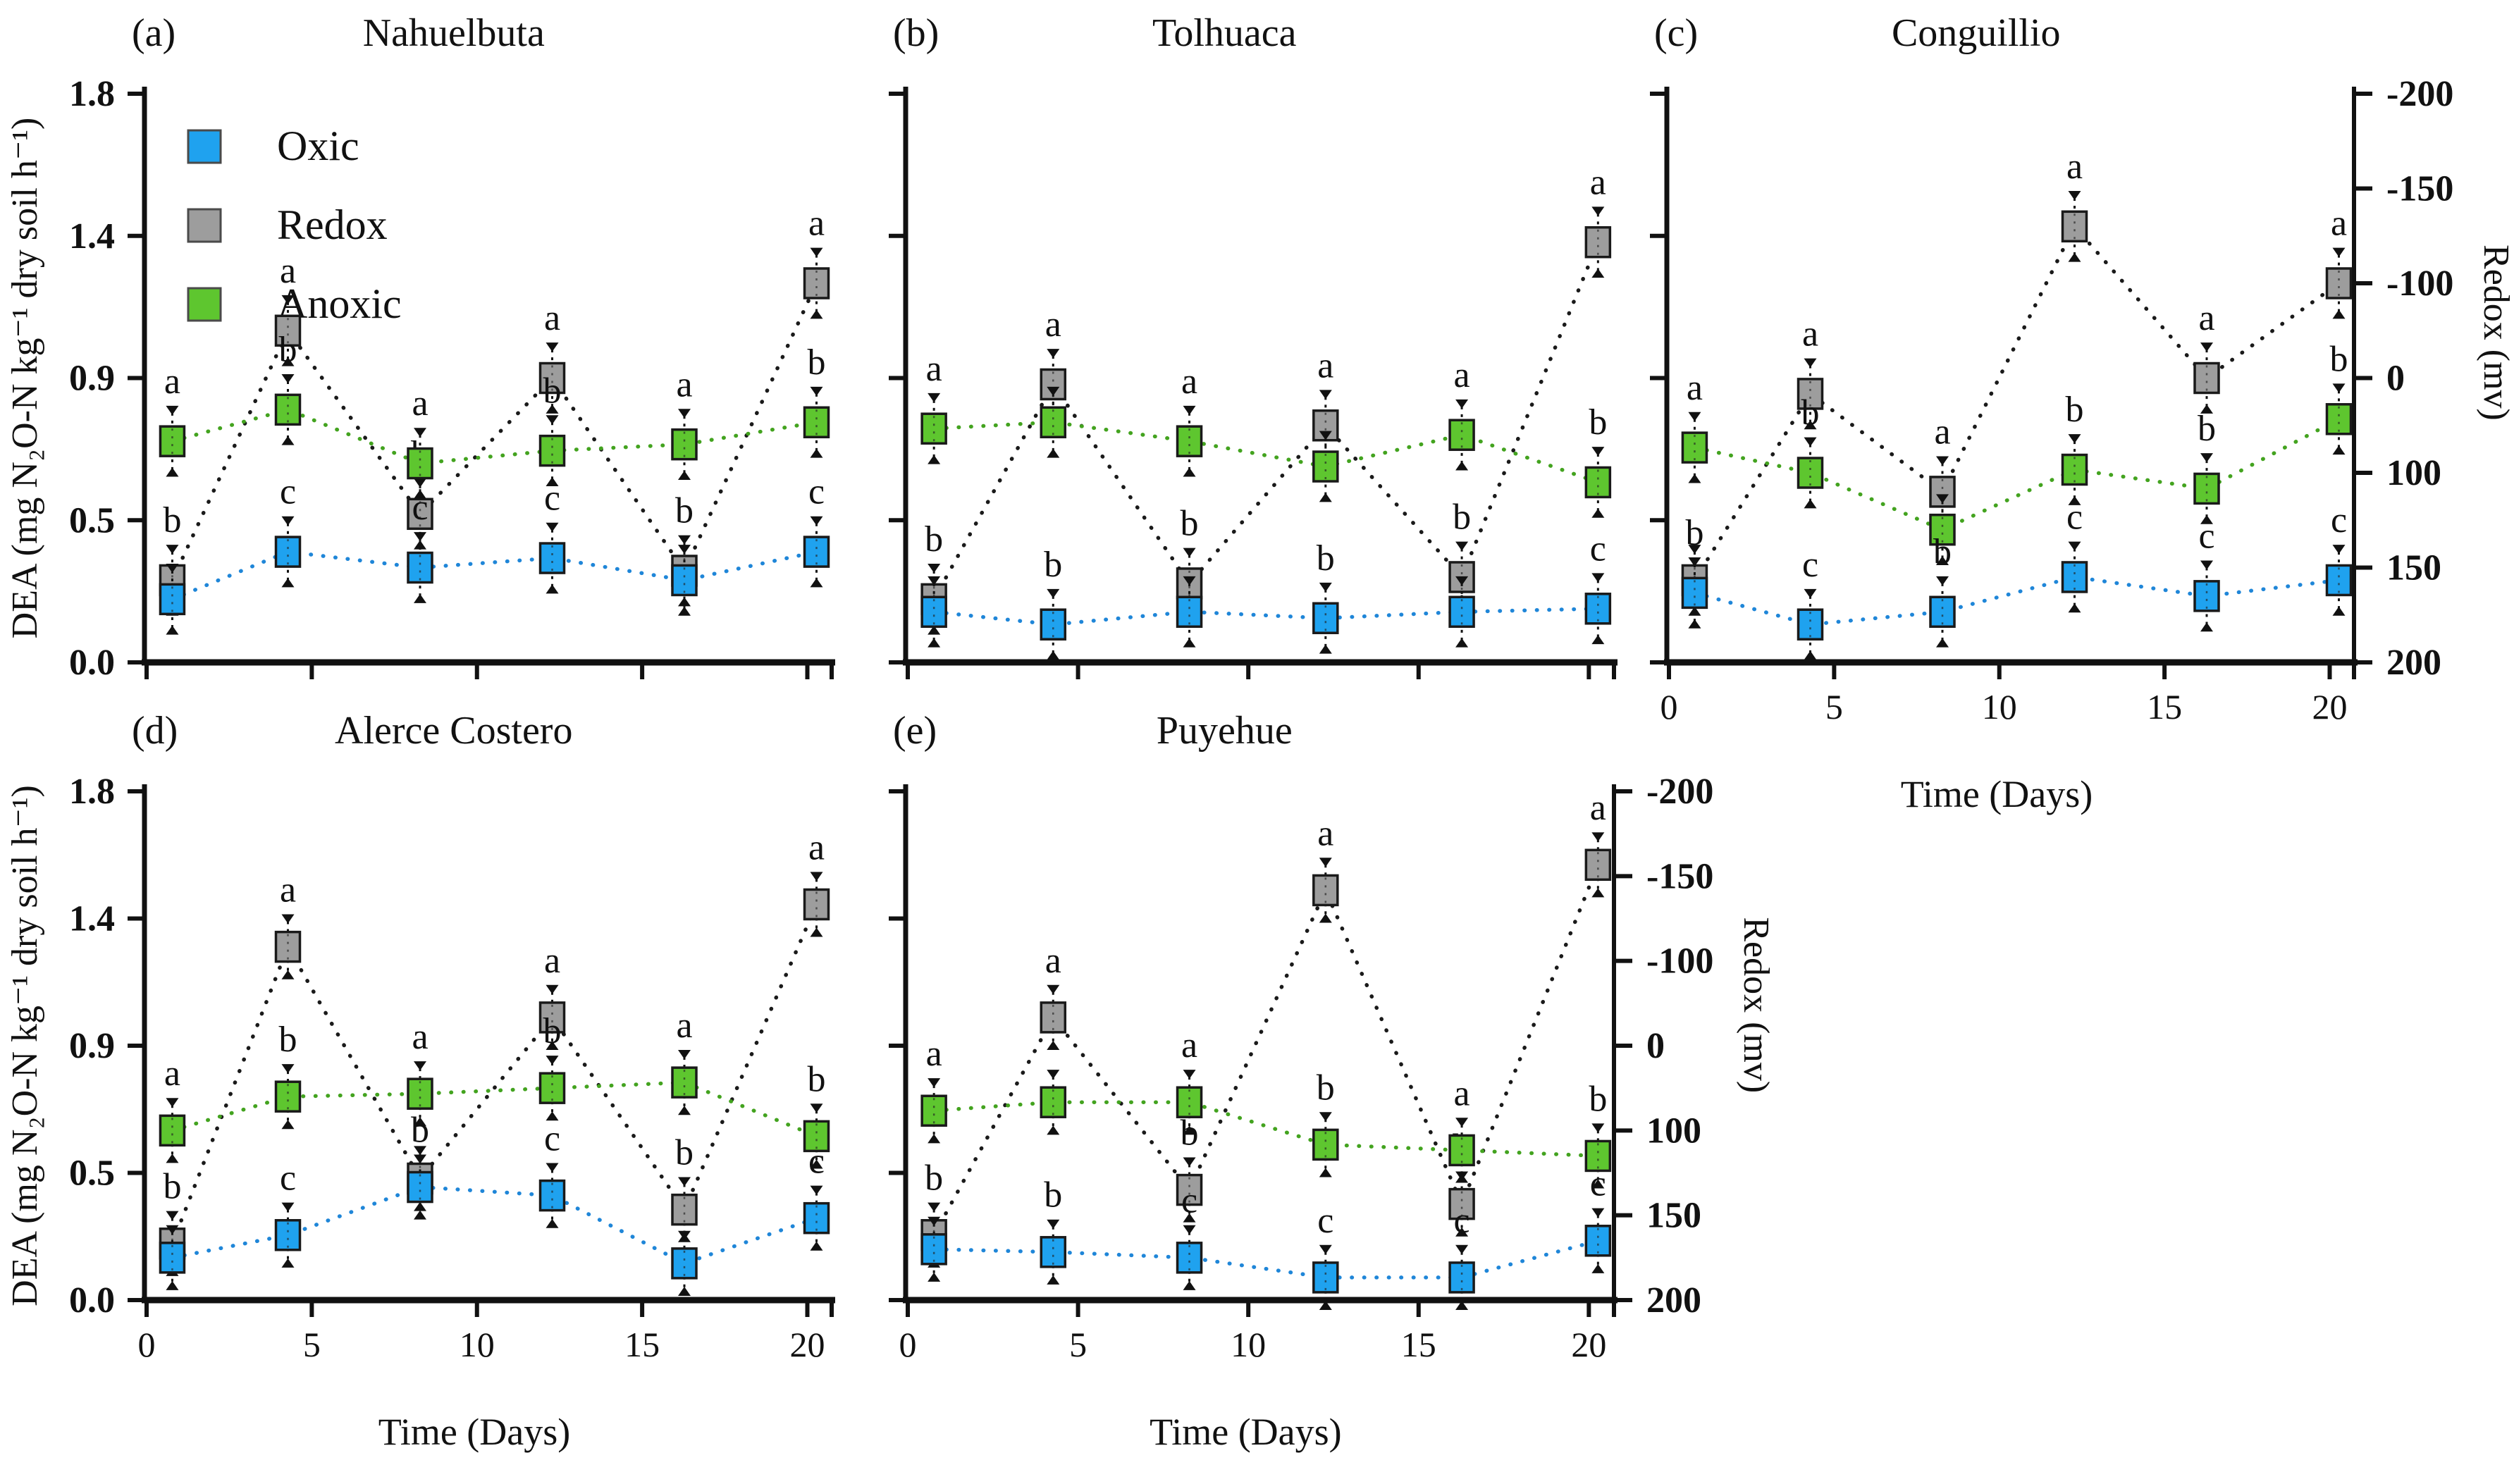 Image resolution: width=2514 pixels, height=1484 pixels. What do you see at coordinates (2419, 94) in the screenshot?
I see `right-tick-label: -200` at bounding box center [2419, 94].